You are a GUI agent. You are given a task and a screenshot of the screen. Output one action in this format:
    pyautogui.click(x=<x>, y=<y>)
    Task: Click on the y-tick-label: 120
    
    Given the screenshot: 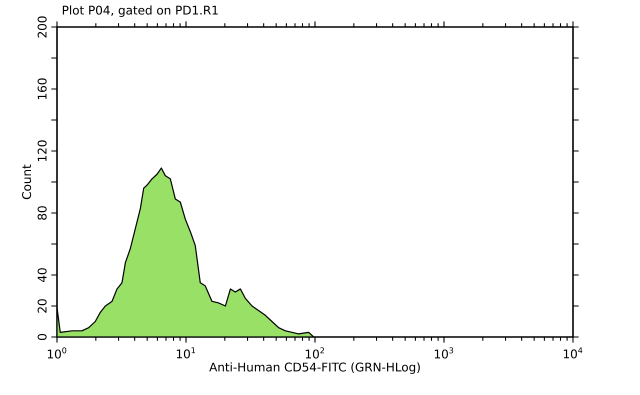 What is the action you would take?
    pyautogui.click(x=42, y=151)
    